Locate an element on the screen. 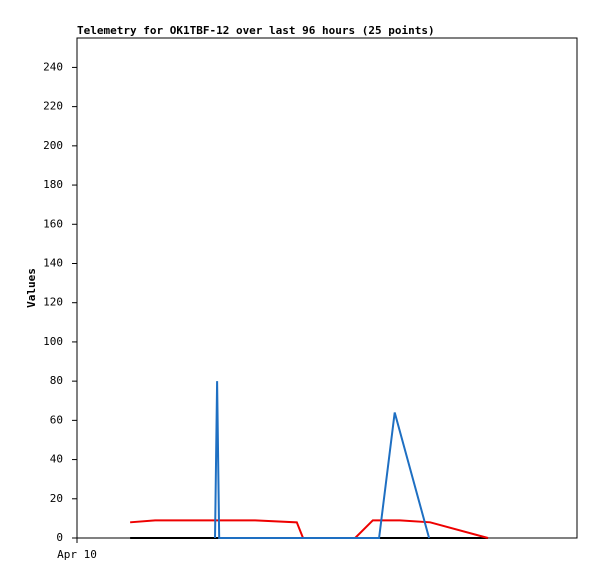 The image size is (597, 579). y-axis-label: Values is located at coordinates (31, 288).